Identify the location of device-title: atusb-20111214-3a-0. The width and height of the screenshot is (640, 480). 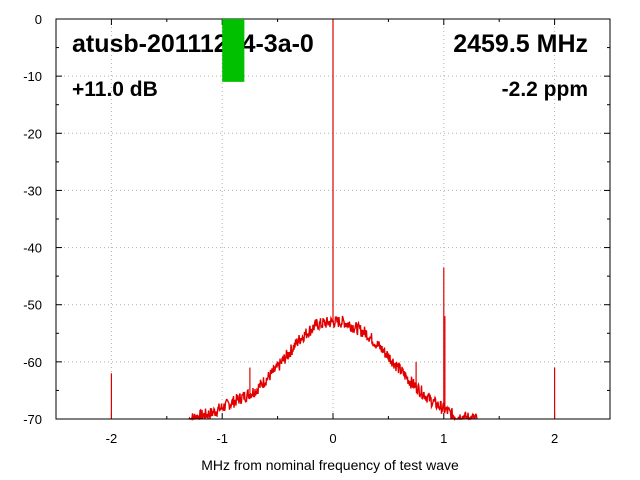
(193, 44).